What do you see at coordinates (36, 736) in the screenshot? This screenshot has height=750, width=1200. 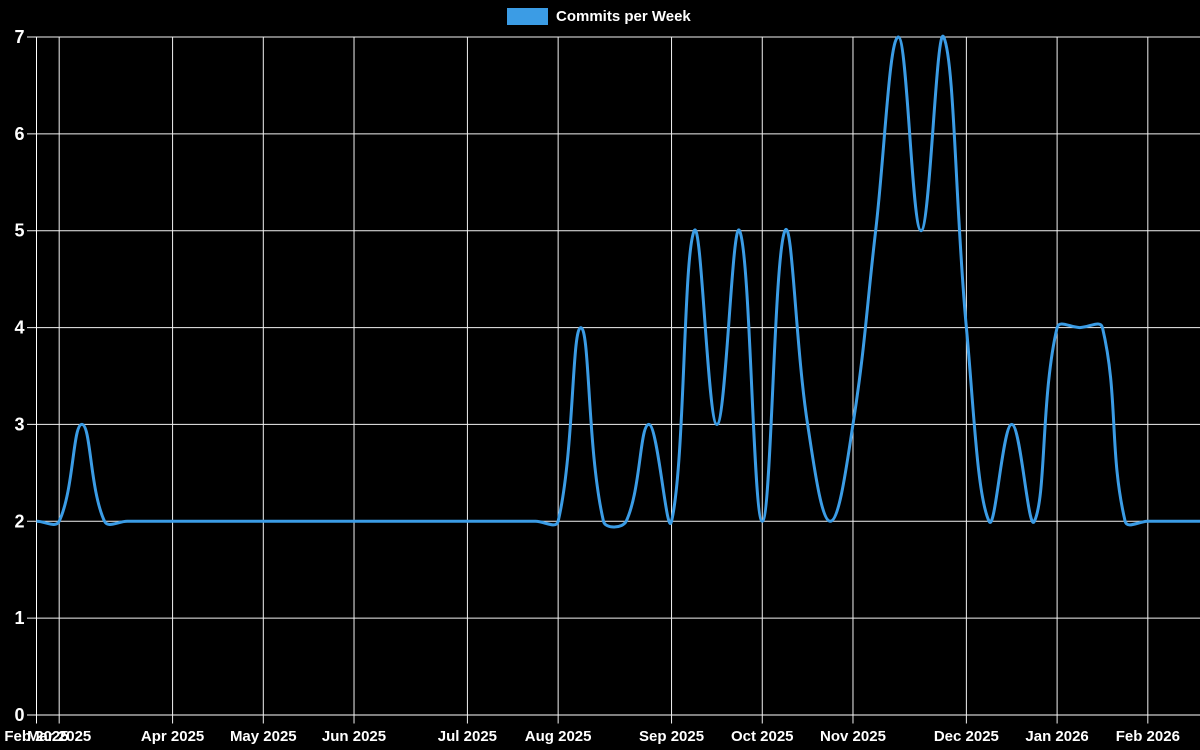 I see `x-tick-label: Feb 2025` at bounding box center [36, 736].